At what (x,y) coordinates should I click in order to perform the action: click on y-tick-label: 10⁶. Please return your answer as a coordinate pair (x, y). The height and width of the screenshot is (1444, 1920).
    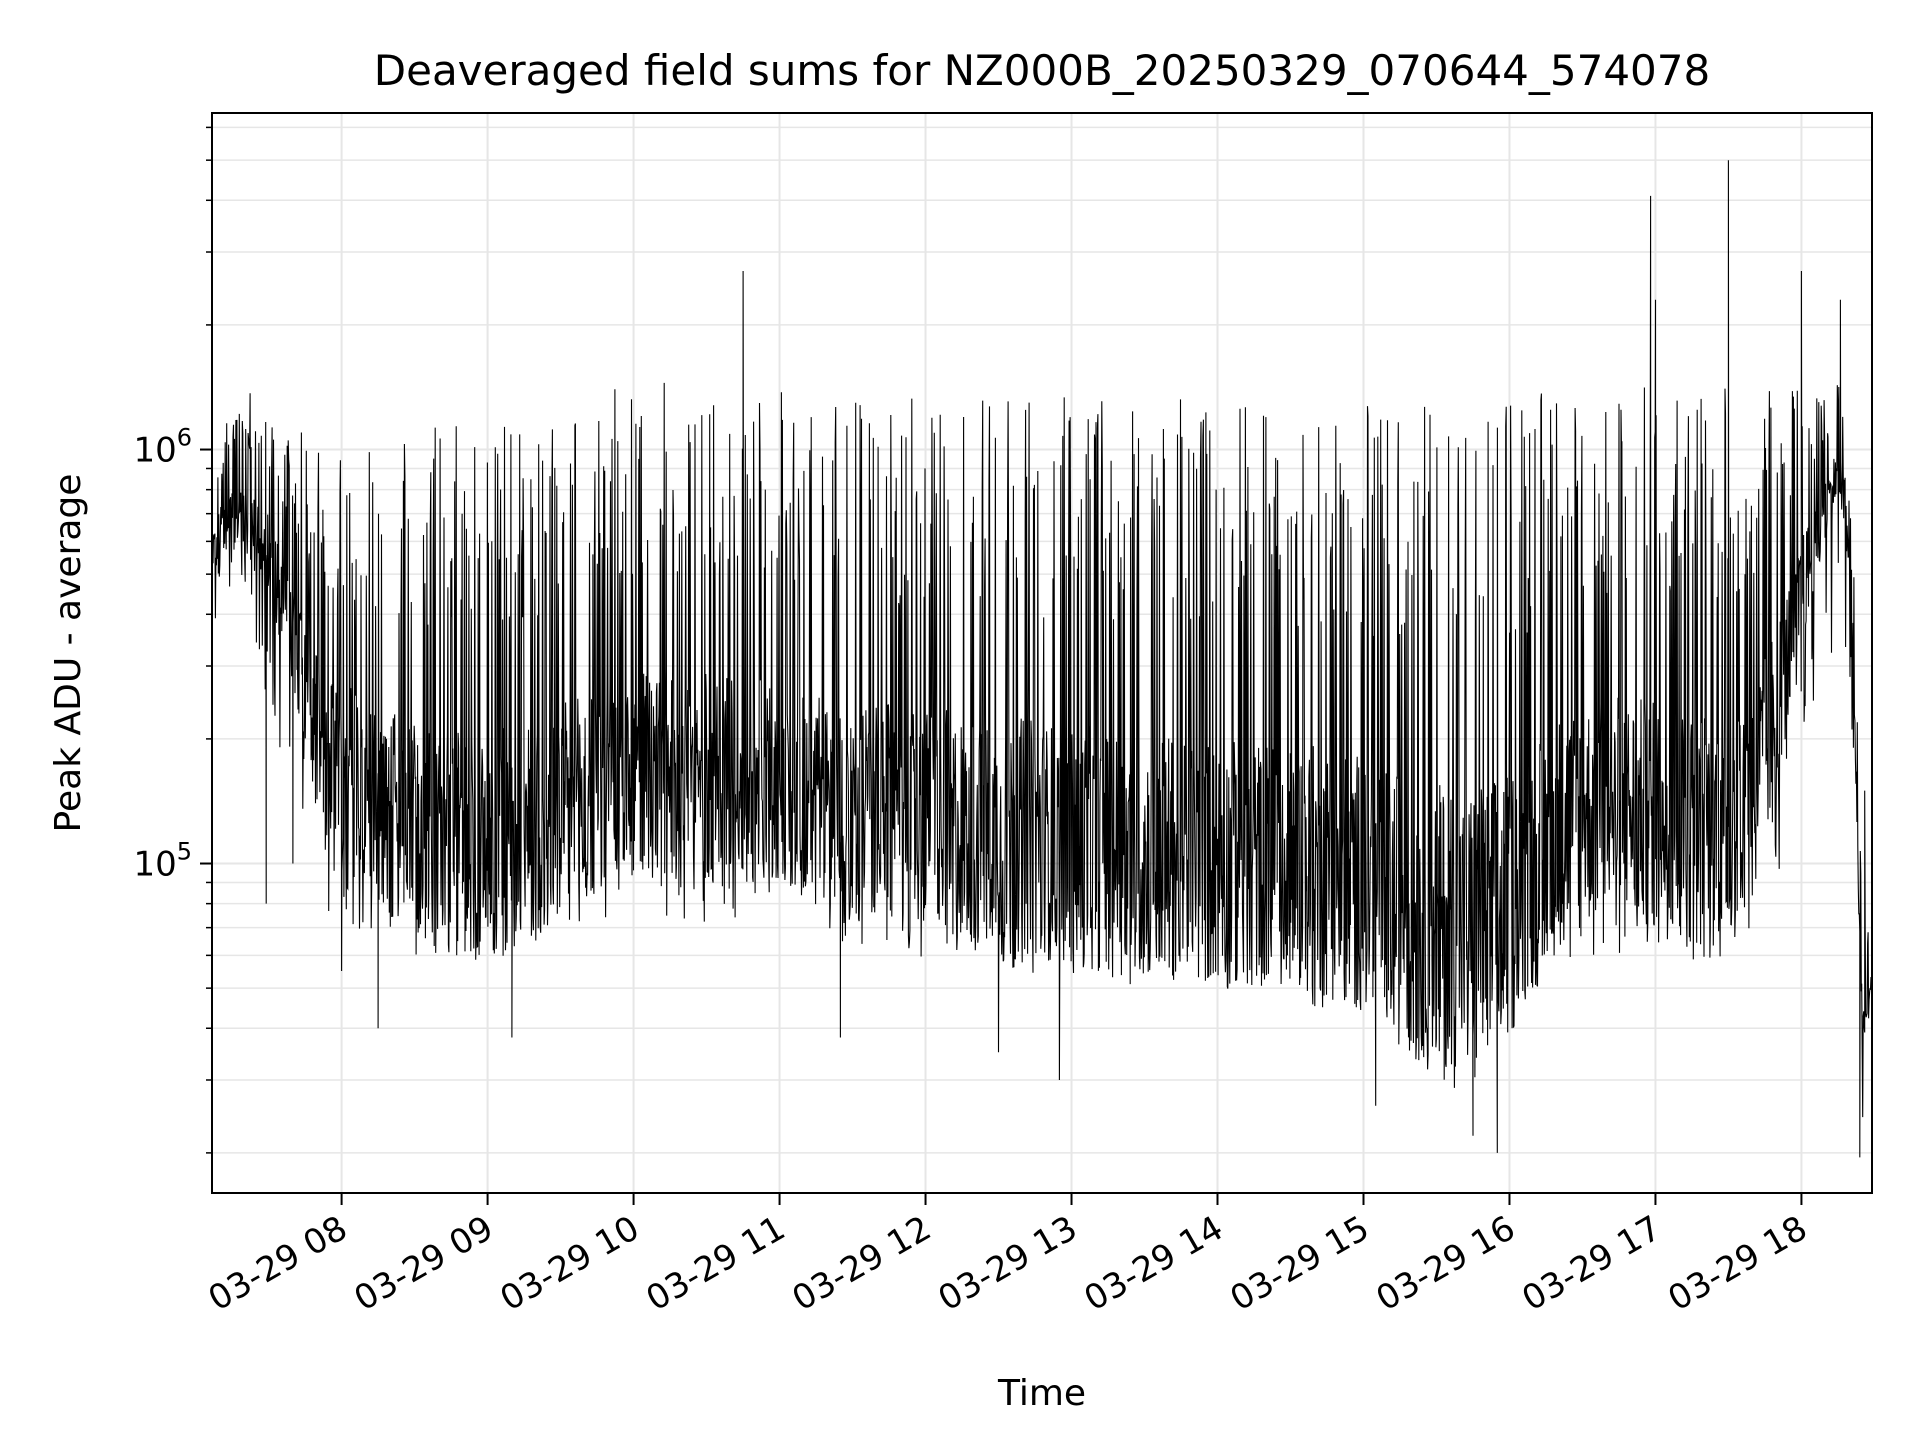
    Looking at the image, I should click on (162, 447).